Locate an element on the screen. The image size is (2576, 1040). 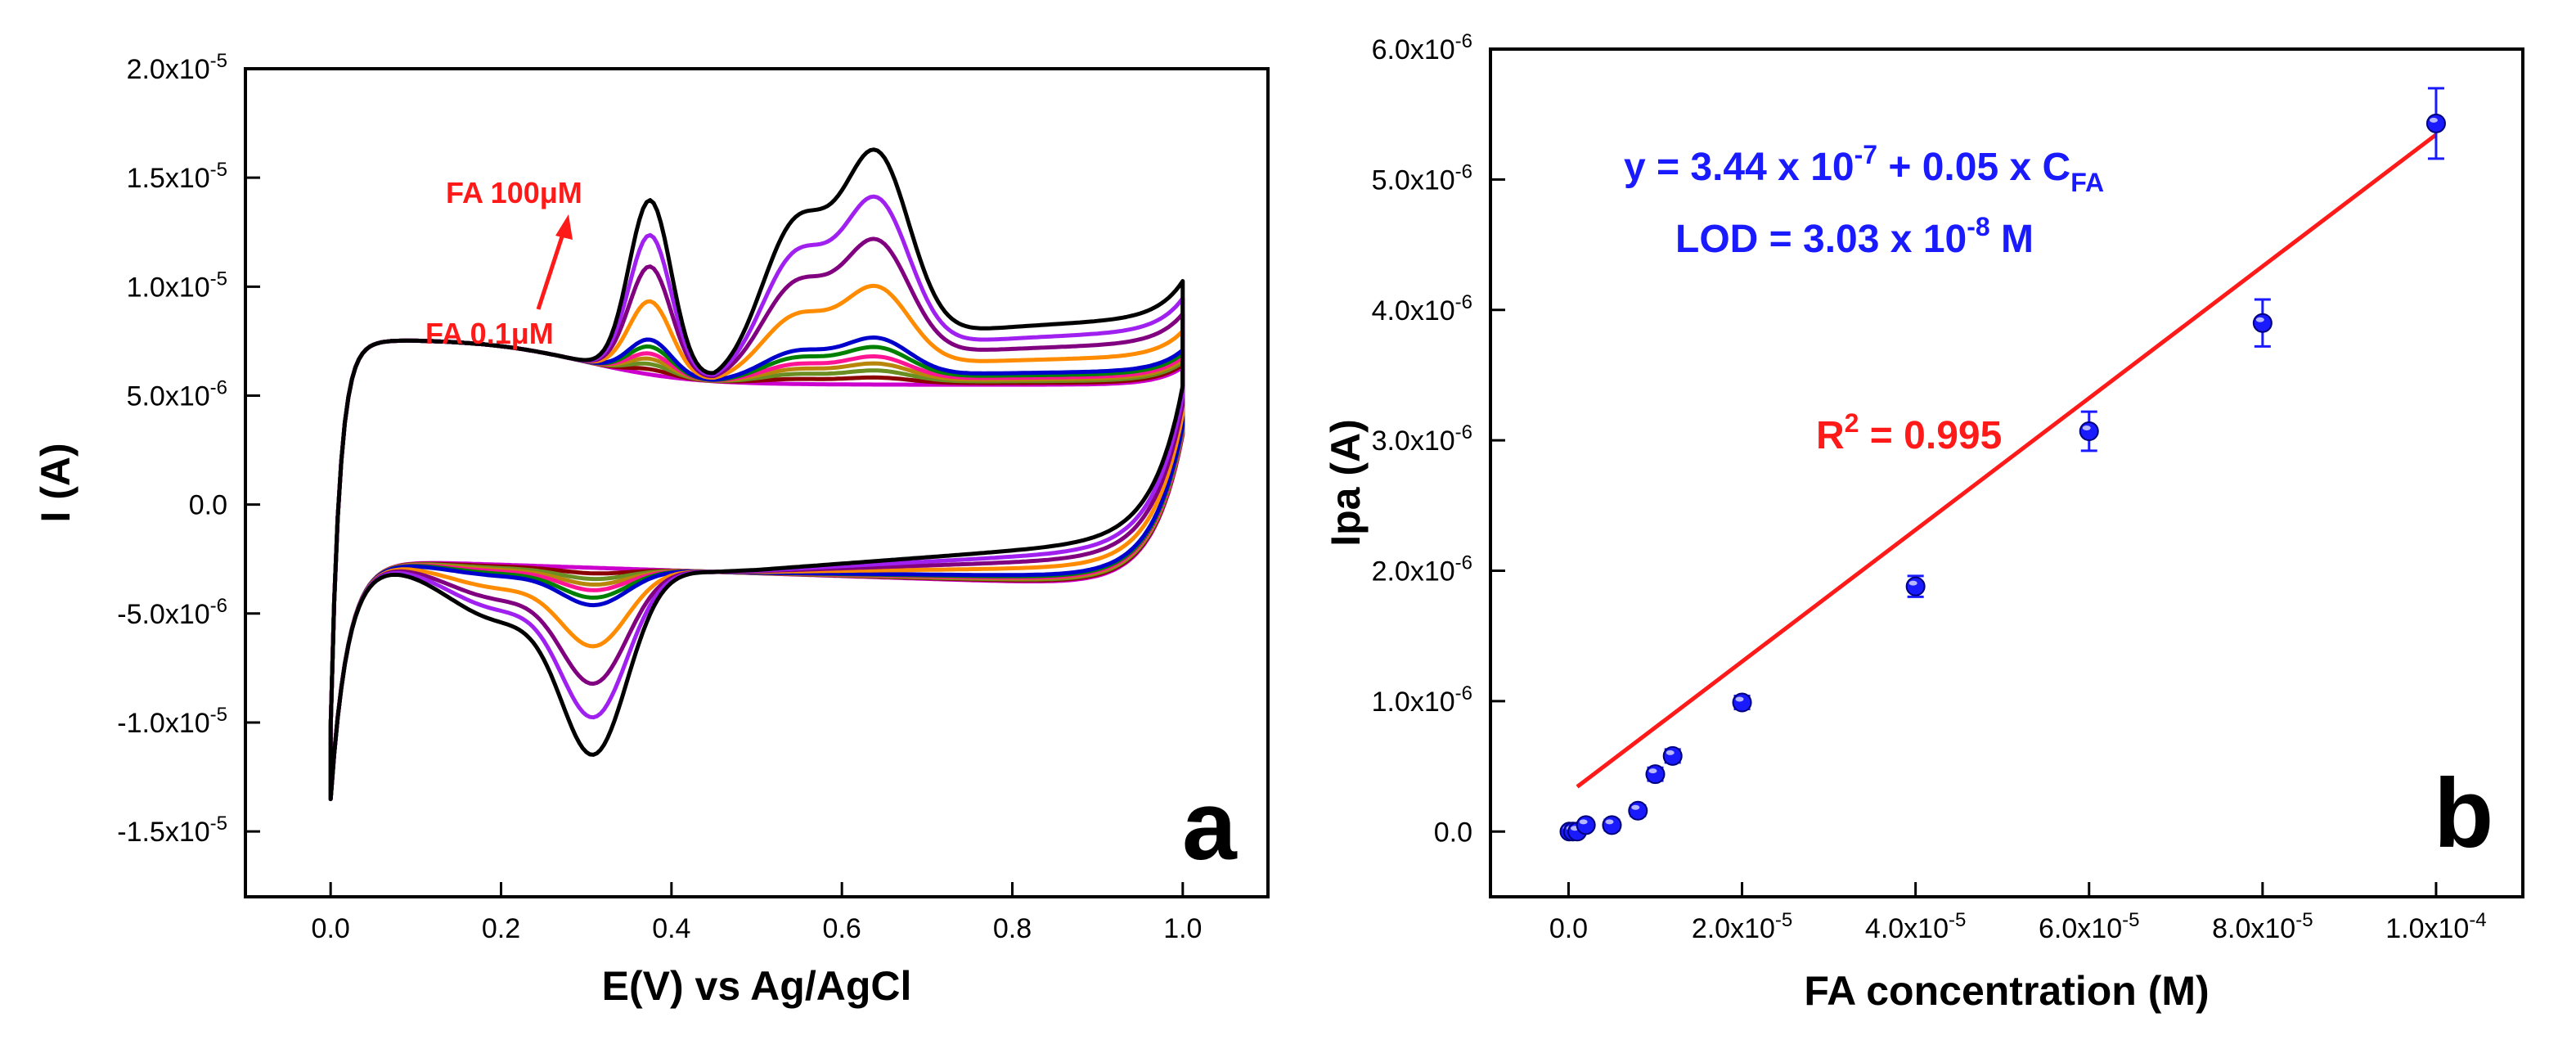
x-tick-label: 4.0x10⁻⁵ is located at coordinates (1916, 927).